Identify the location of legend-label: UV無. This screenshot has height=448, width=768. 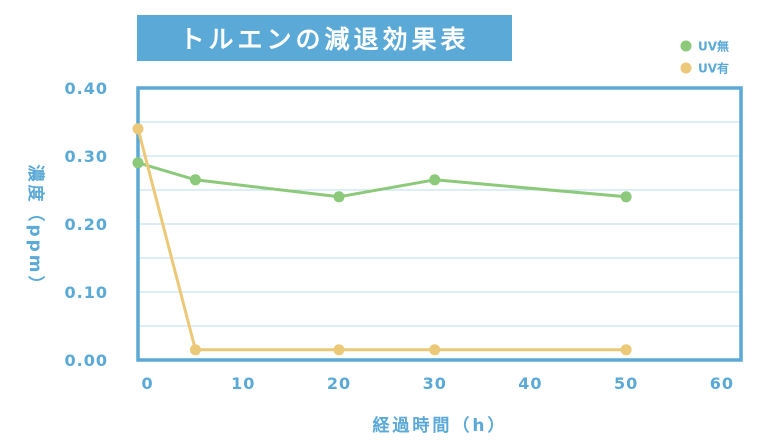
(713, 46).